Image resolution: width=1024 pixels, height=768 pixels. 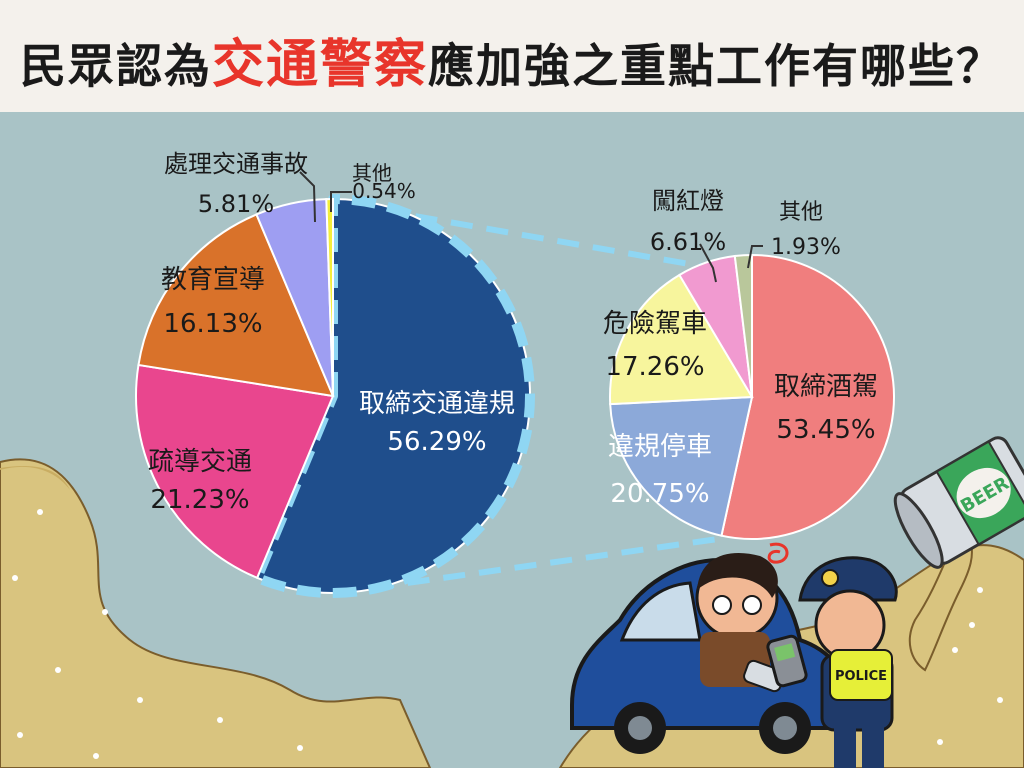 I want to click on leader-line-other-main, so click(x=341, y=201).